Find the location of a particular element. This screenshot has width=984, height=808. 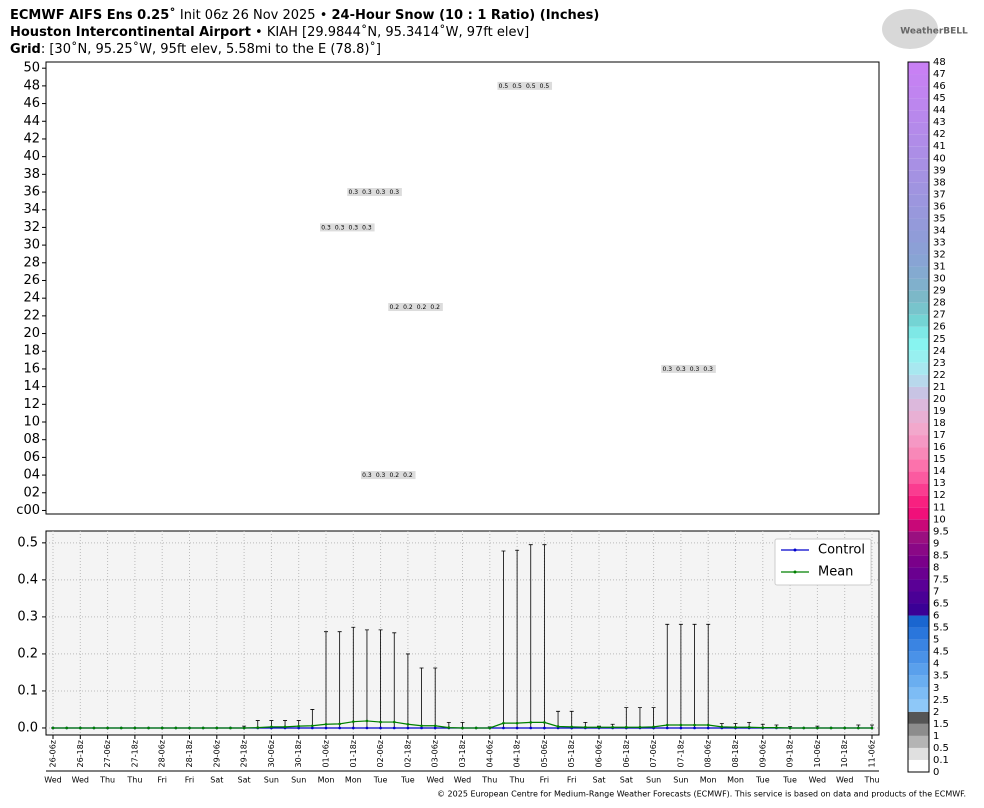

y-tick-label: 50 is located at coordinates (31, 68).